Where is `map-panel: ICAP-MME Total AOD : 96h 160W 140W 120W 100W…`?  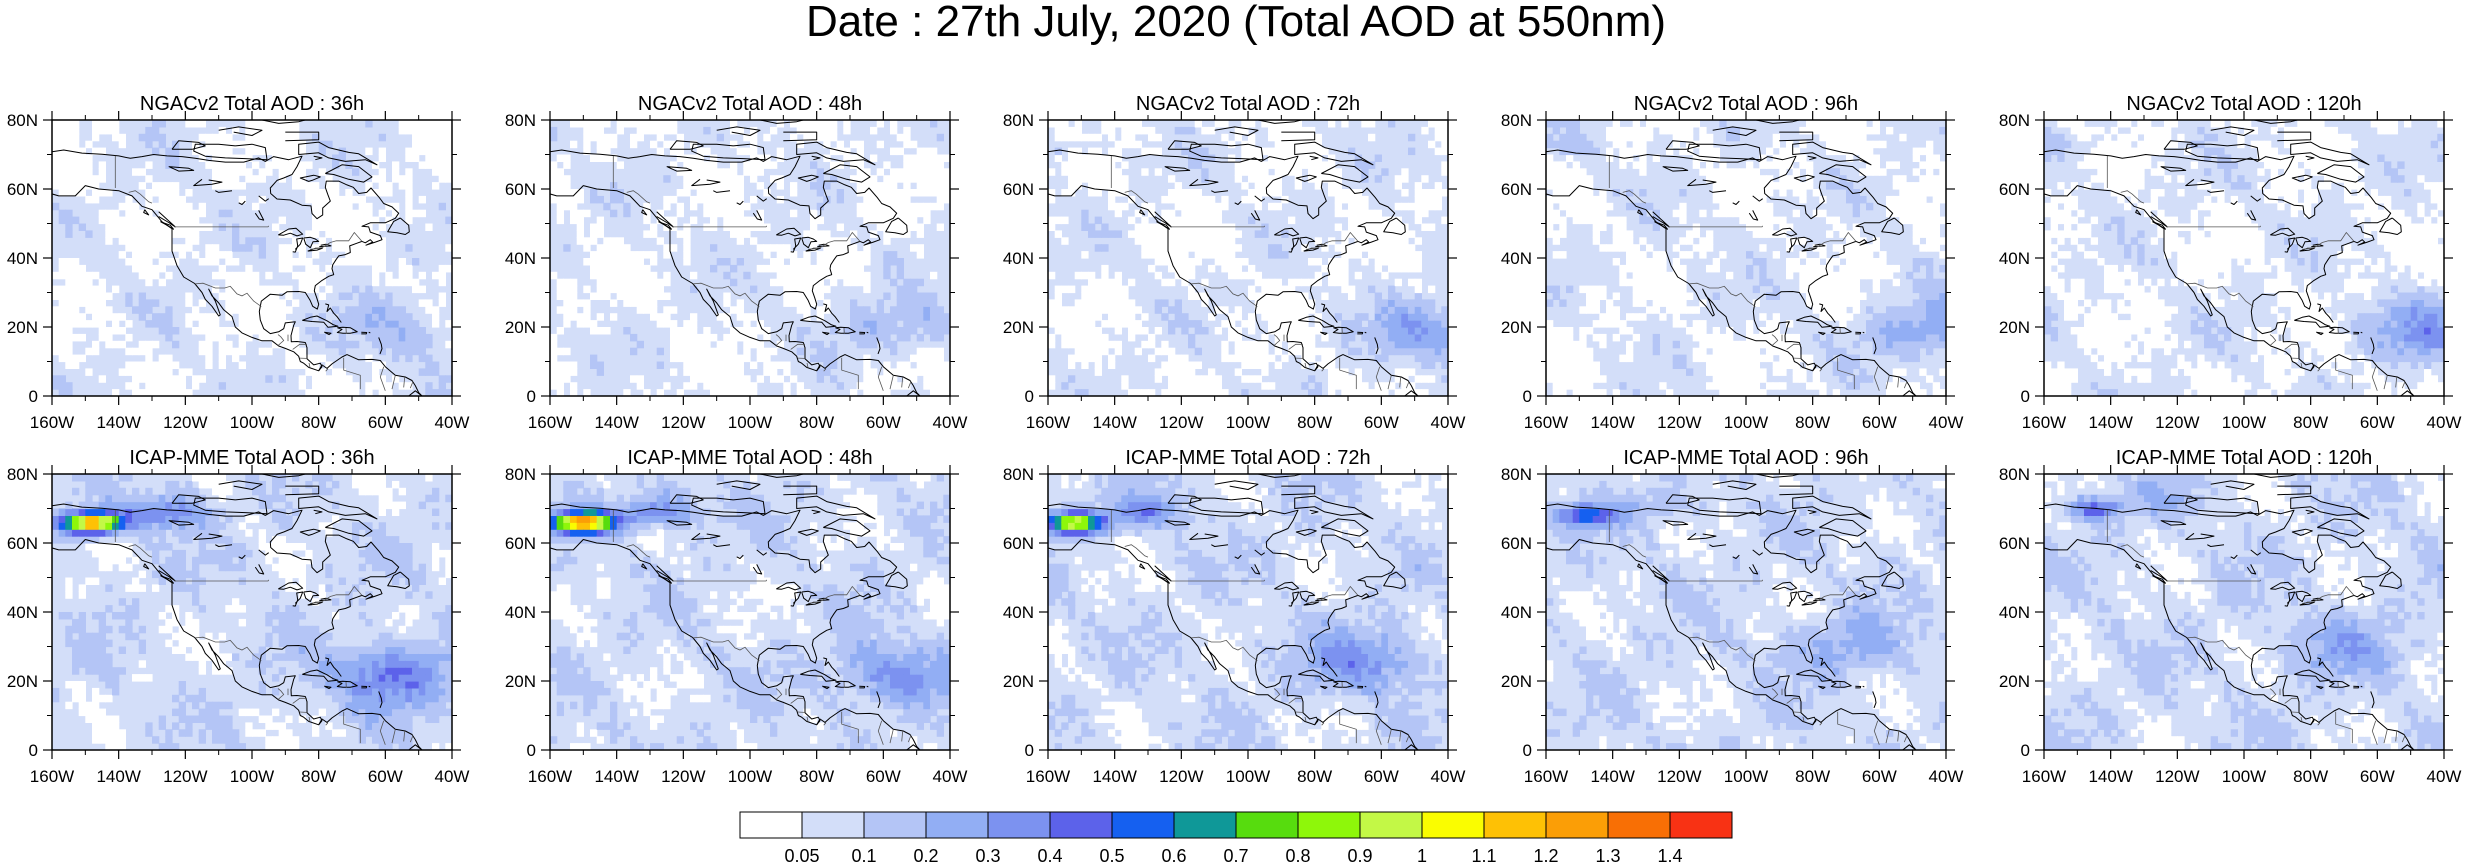
map-panel: ICAP-MME Total AOD : 96h 160W 140W 120W 100W… is located at coordinates (1732, 616).